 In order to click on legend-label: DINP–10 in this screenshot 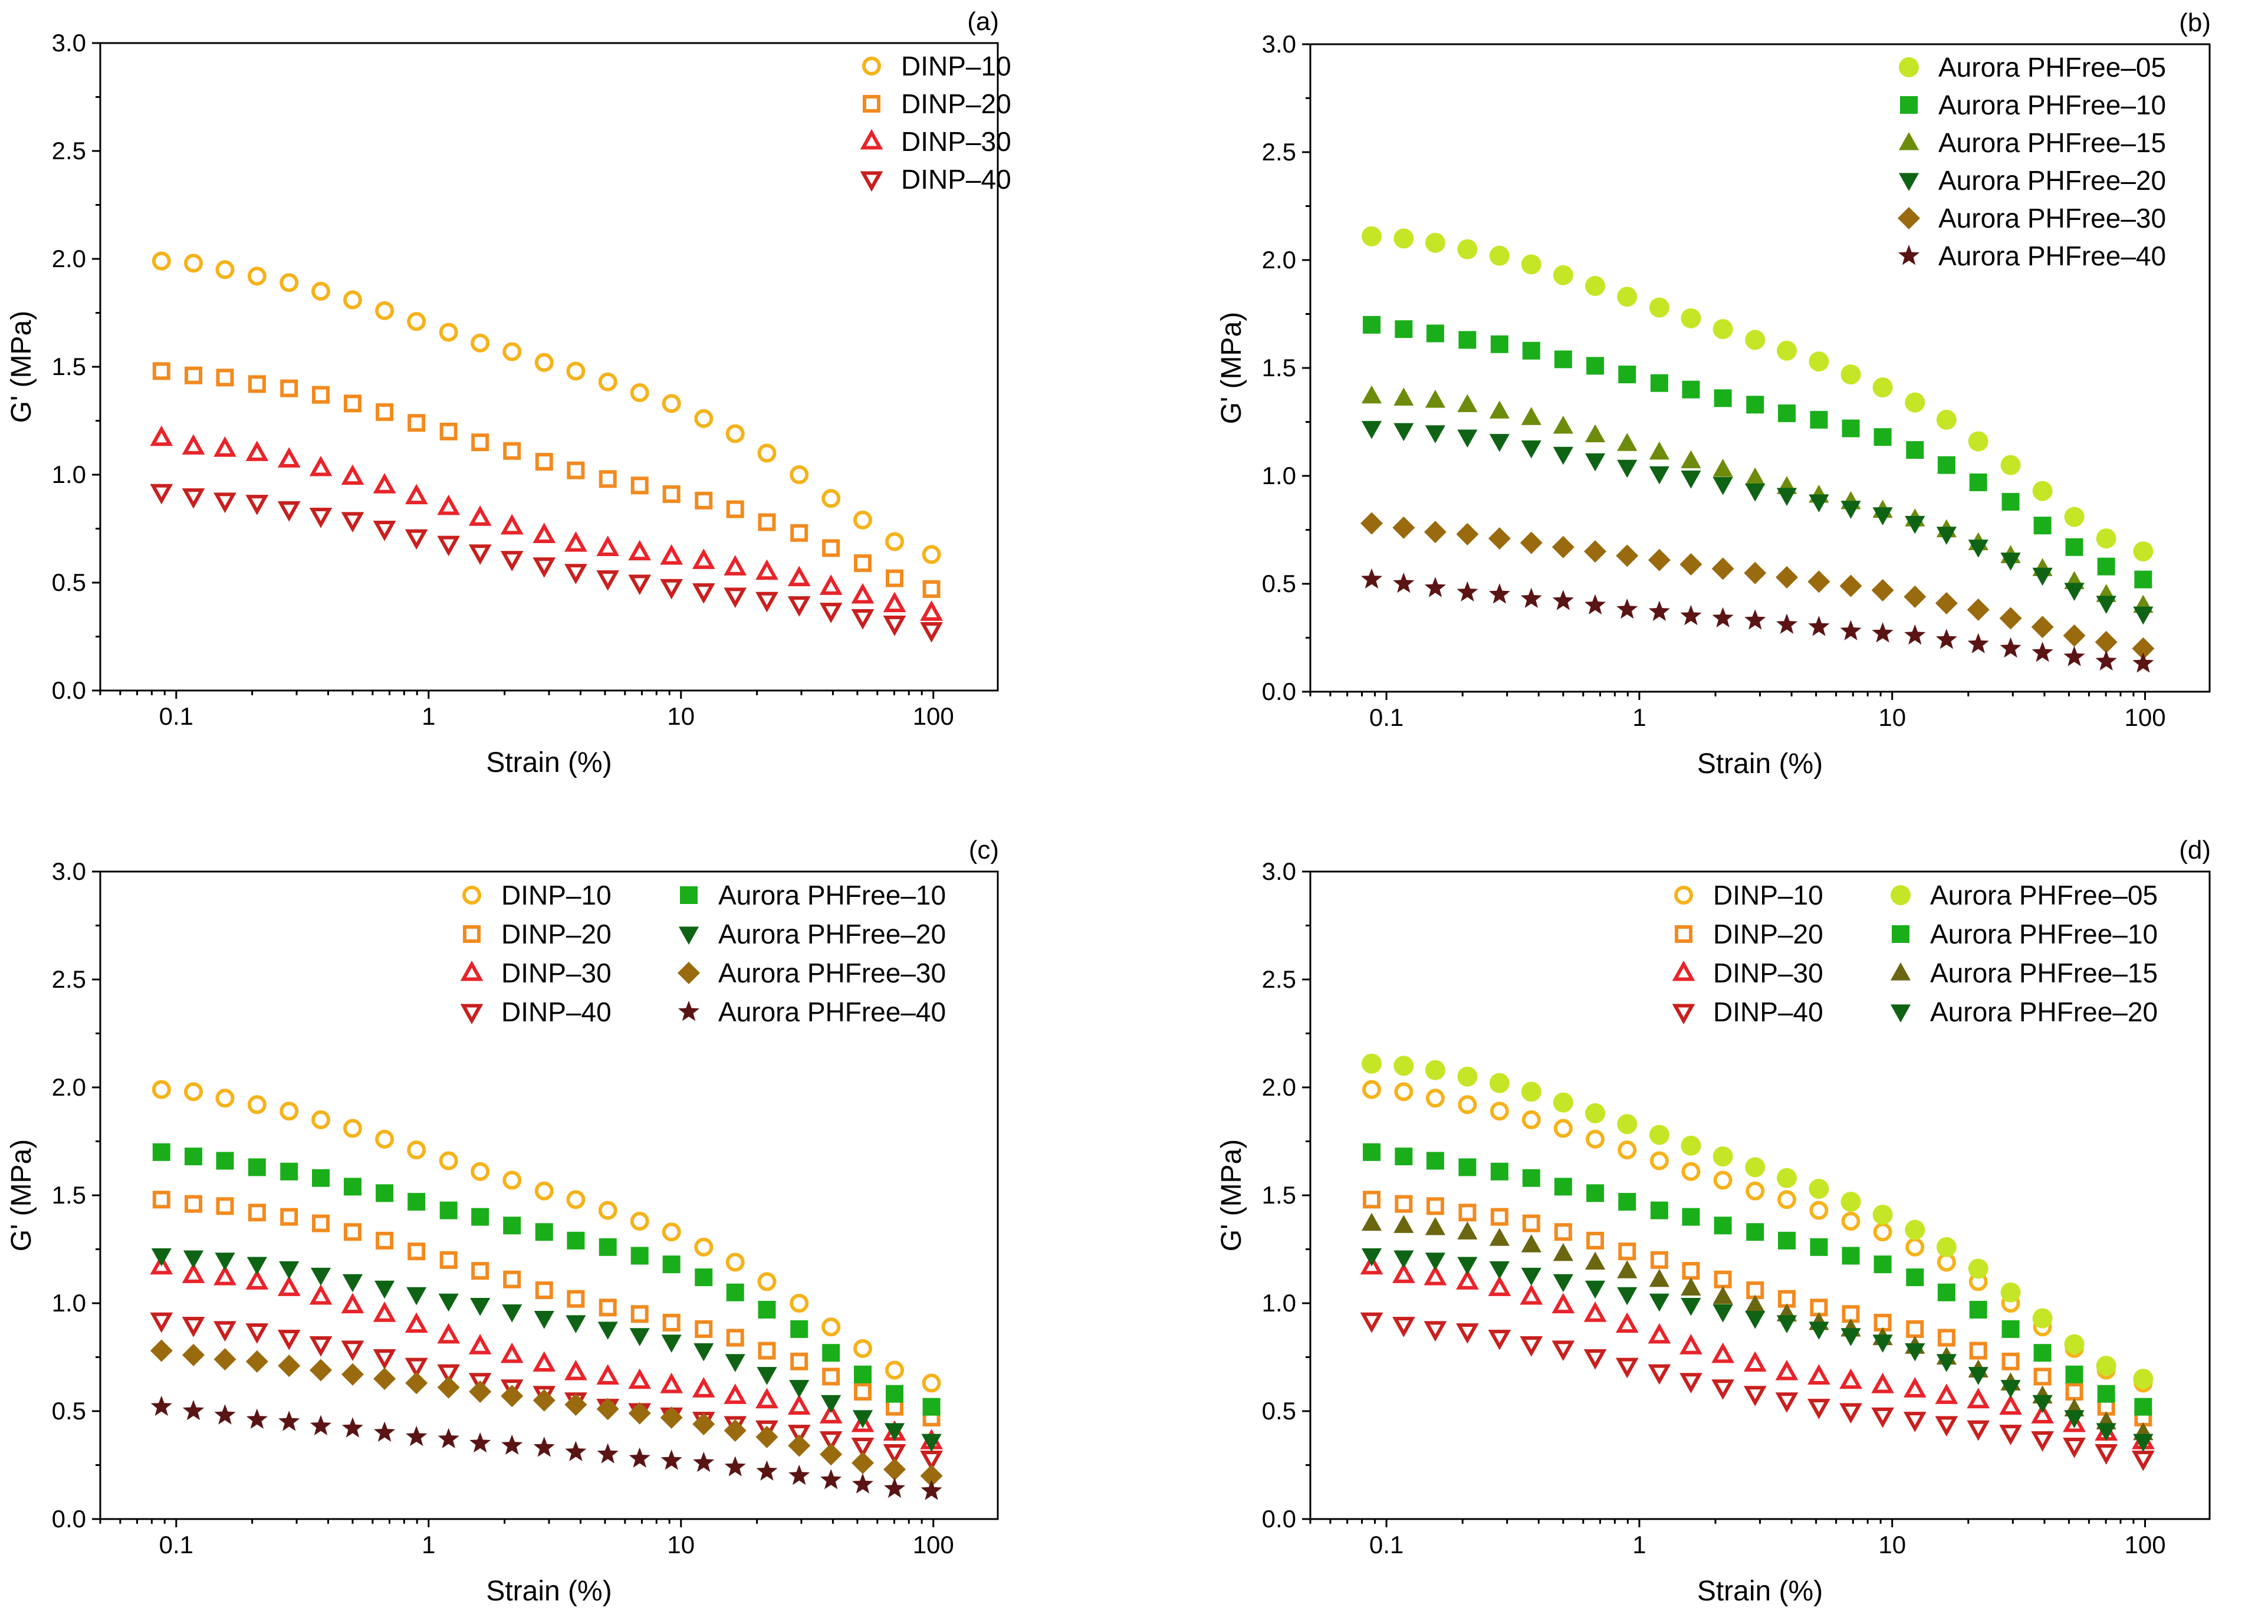, I will do `click(556, 895)`.